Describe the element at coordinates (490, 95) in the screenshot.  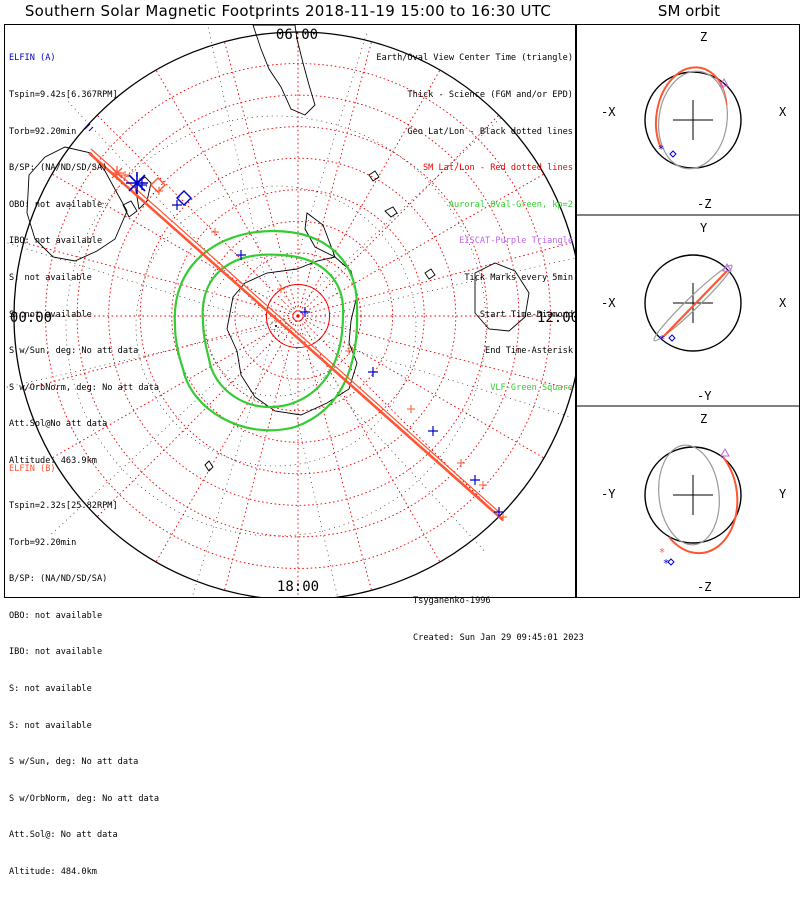
I see `legend-item: Thick - Science (FGM and/or EPD)` at that location.